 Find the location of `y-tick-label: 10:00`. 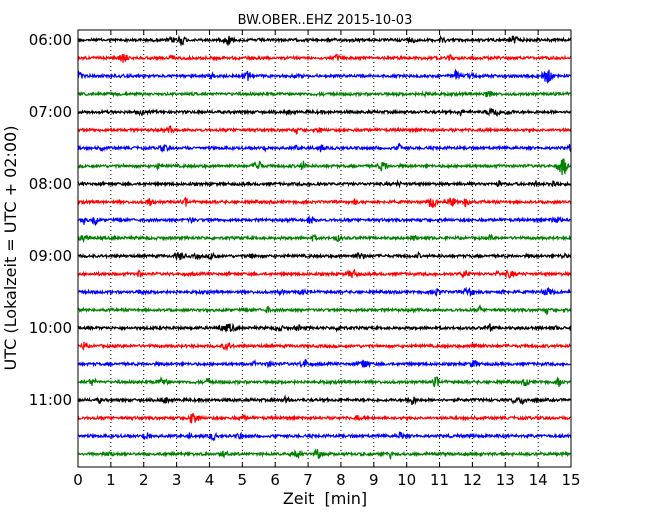

y-tick-label: 10:00 is located at coordinates (50, 328).